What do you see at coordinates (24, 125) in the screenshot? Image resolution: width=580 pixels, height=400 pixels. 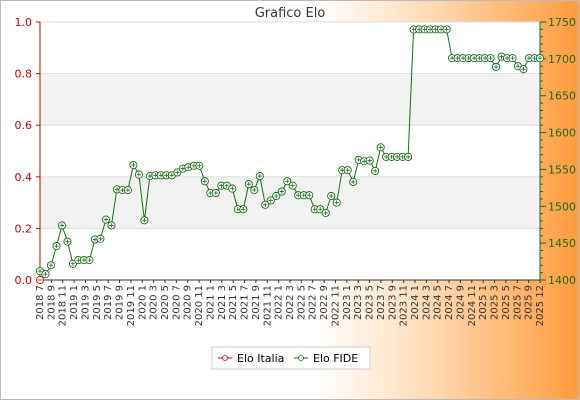 I see `left-tick-label: 0.6` at bounding box center [24, 125].